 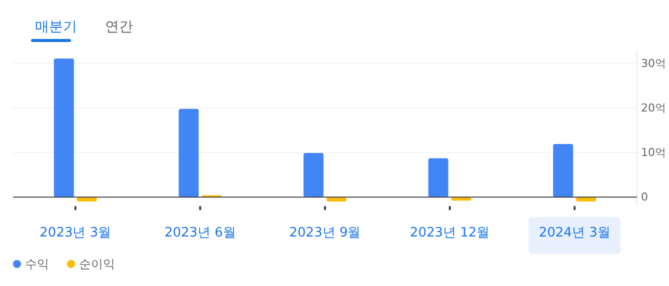 What do you see at coordinates (644, 197) in the screenshot?
I see `y-tick-label: 0` at bounding box center [644, 197].